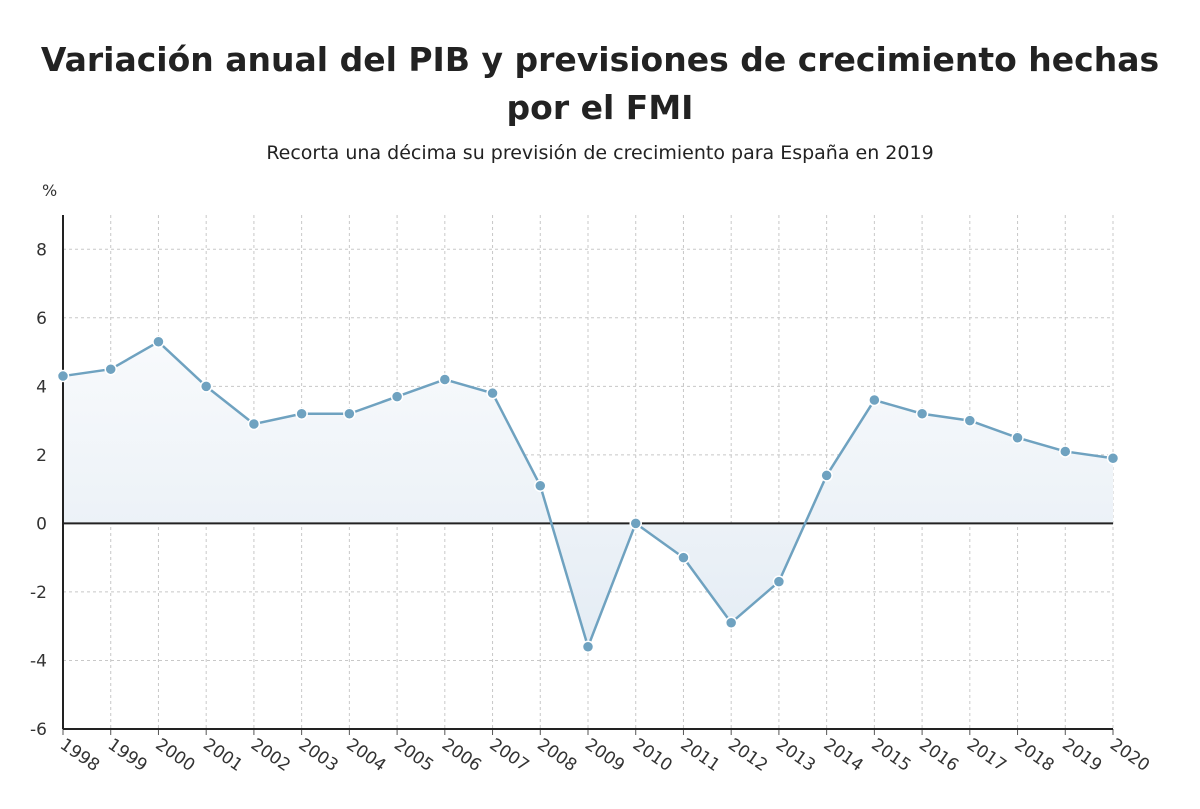  What do you see at coordinates (413, 755) in the screenshot?
I see `x-tick-label: 2005` at bounding box center [413, 755].